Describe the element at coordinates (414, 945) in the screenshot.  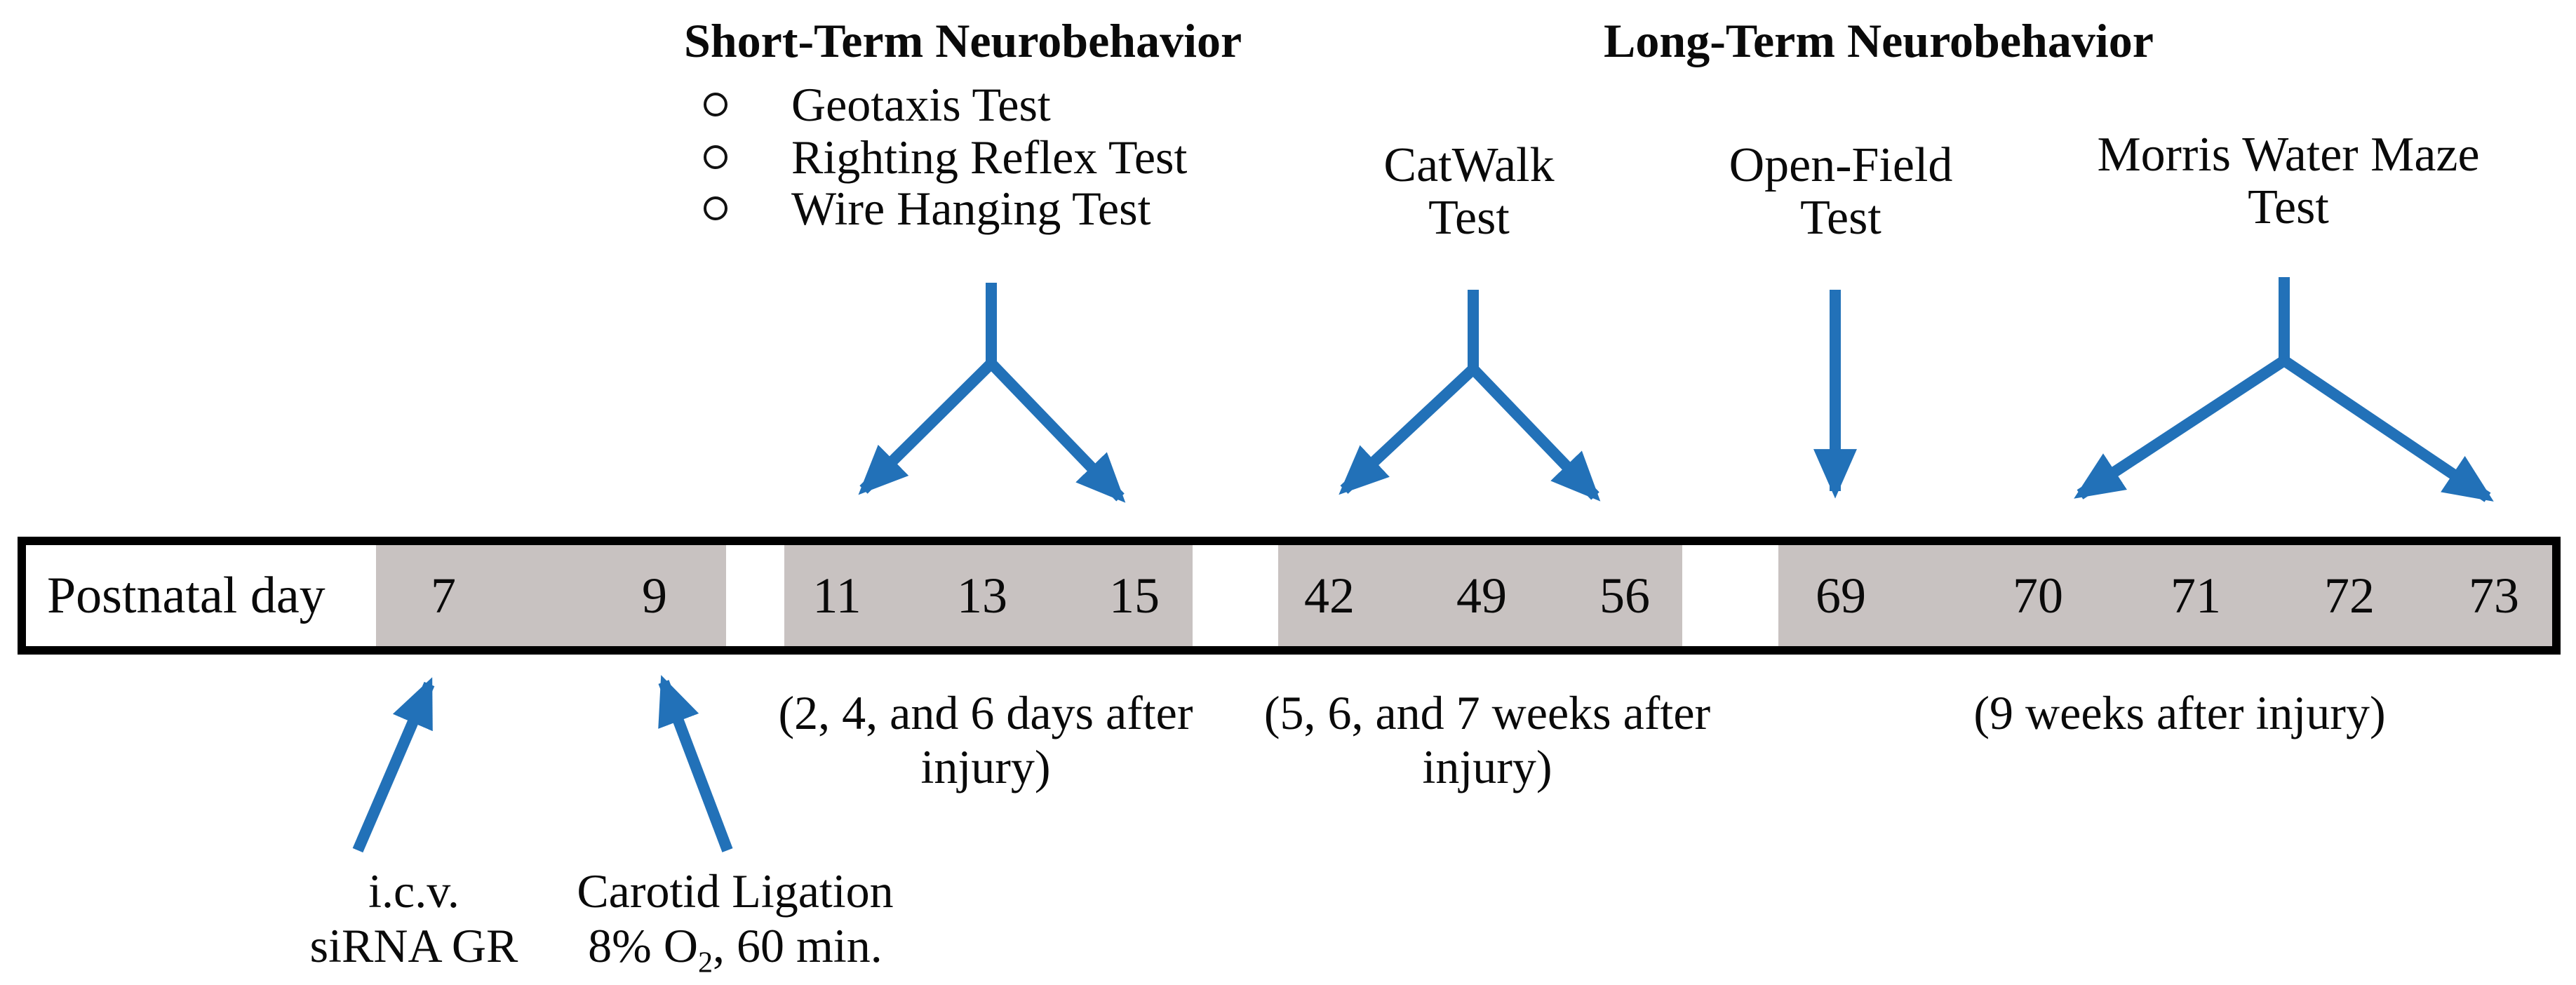
I see `icv-label-line2: siRNA GR` at that location.